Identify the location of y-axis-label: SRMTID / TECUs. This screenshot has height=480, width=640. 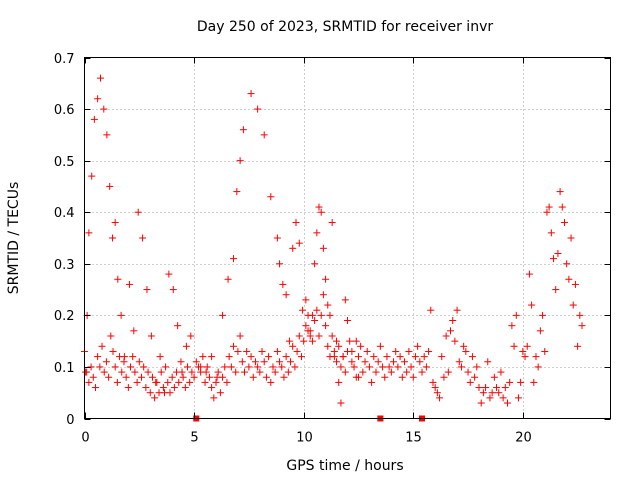
(14, 238).